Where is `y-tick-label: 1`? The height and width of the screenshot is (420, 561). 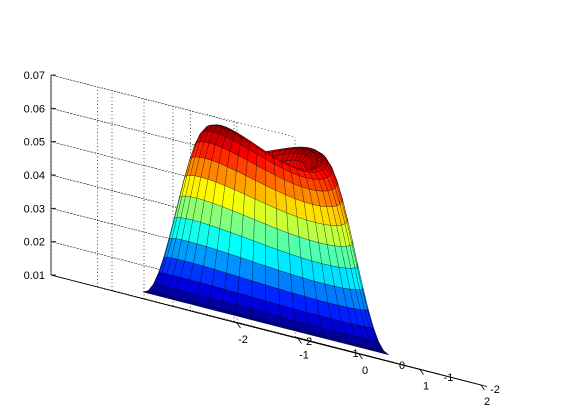
y-tick-label: 1 is located at coordinates (355, 354).